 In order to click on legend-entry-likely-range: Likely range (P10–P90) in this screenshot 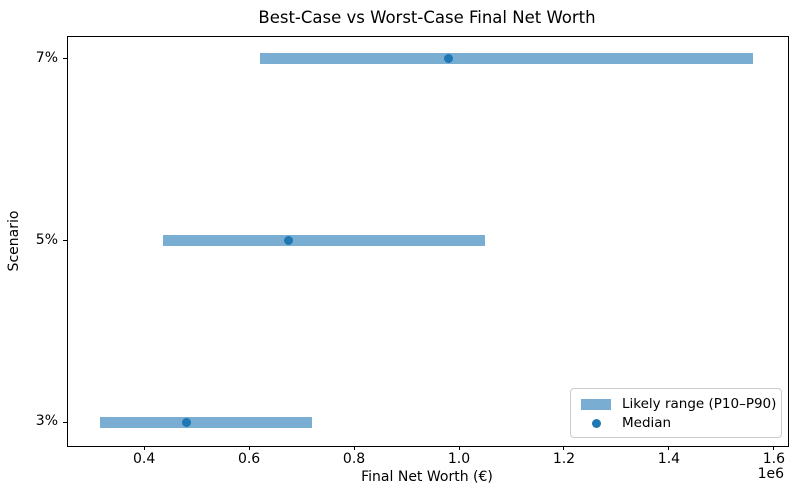, I will do `click(678, 404)`.